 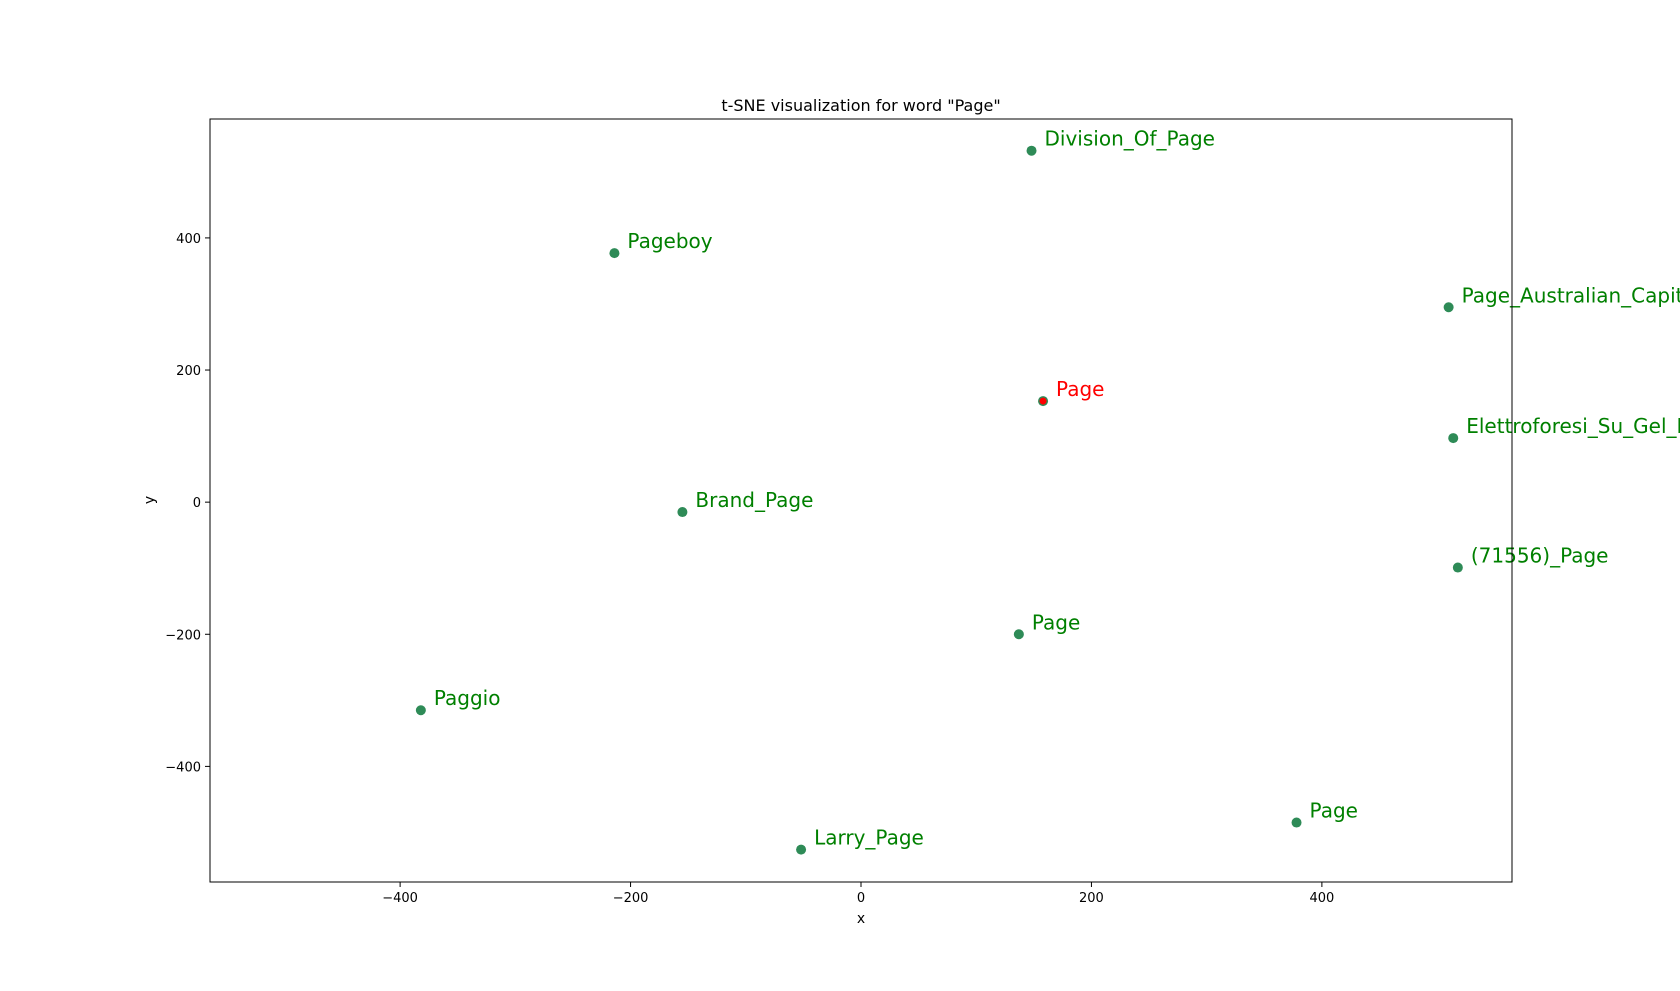 What do you see at coordinates (1540, 556) in the screenshot?
I see `point-label: (71556)_Page` at bounding box center [1540, 556].